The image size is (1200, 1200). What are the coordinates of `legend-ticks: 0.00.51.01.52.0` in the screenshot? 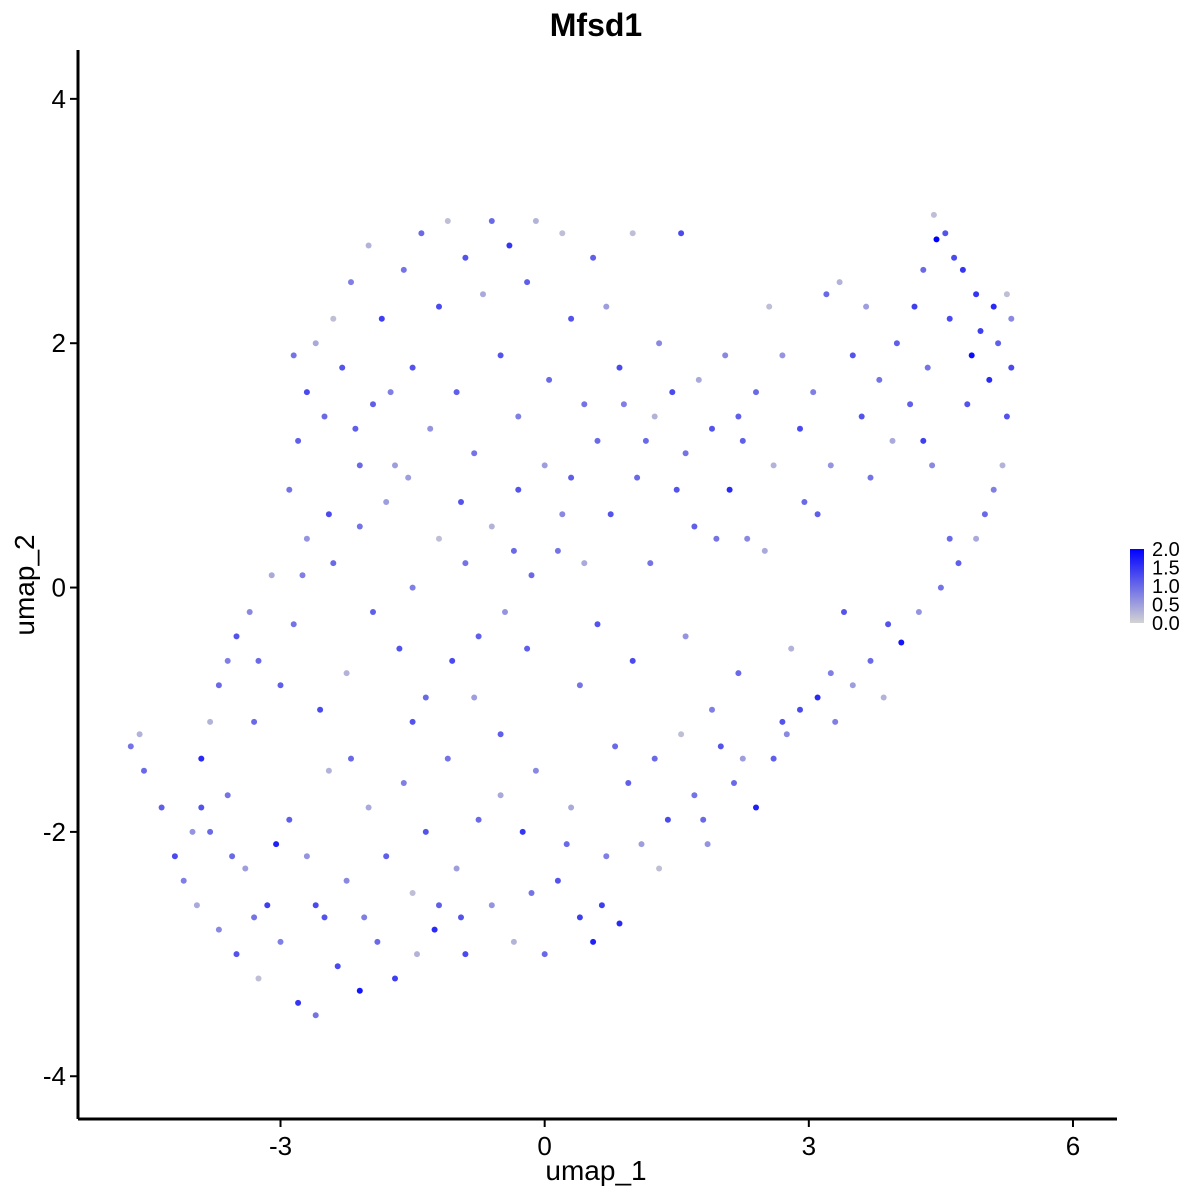 It's located at (1166, 587).